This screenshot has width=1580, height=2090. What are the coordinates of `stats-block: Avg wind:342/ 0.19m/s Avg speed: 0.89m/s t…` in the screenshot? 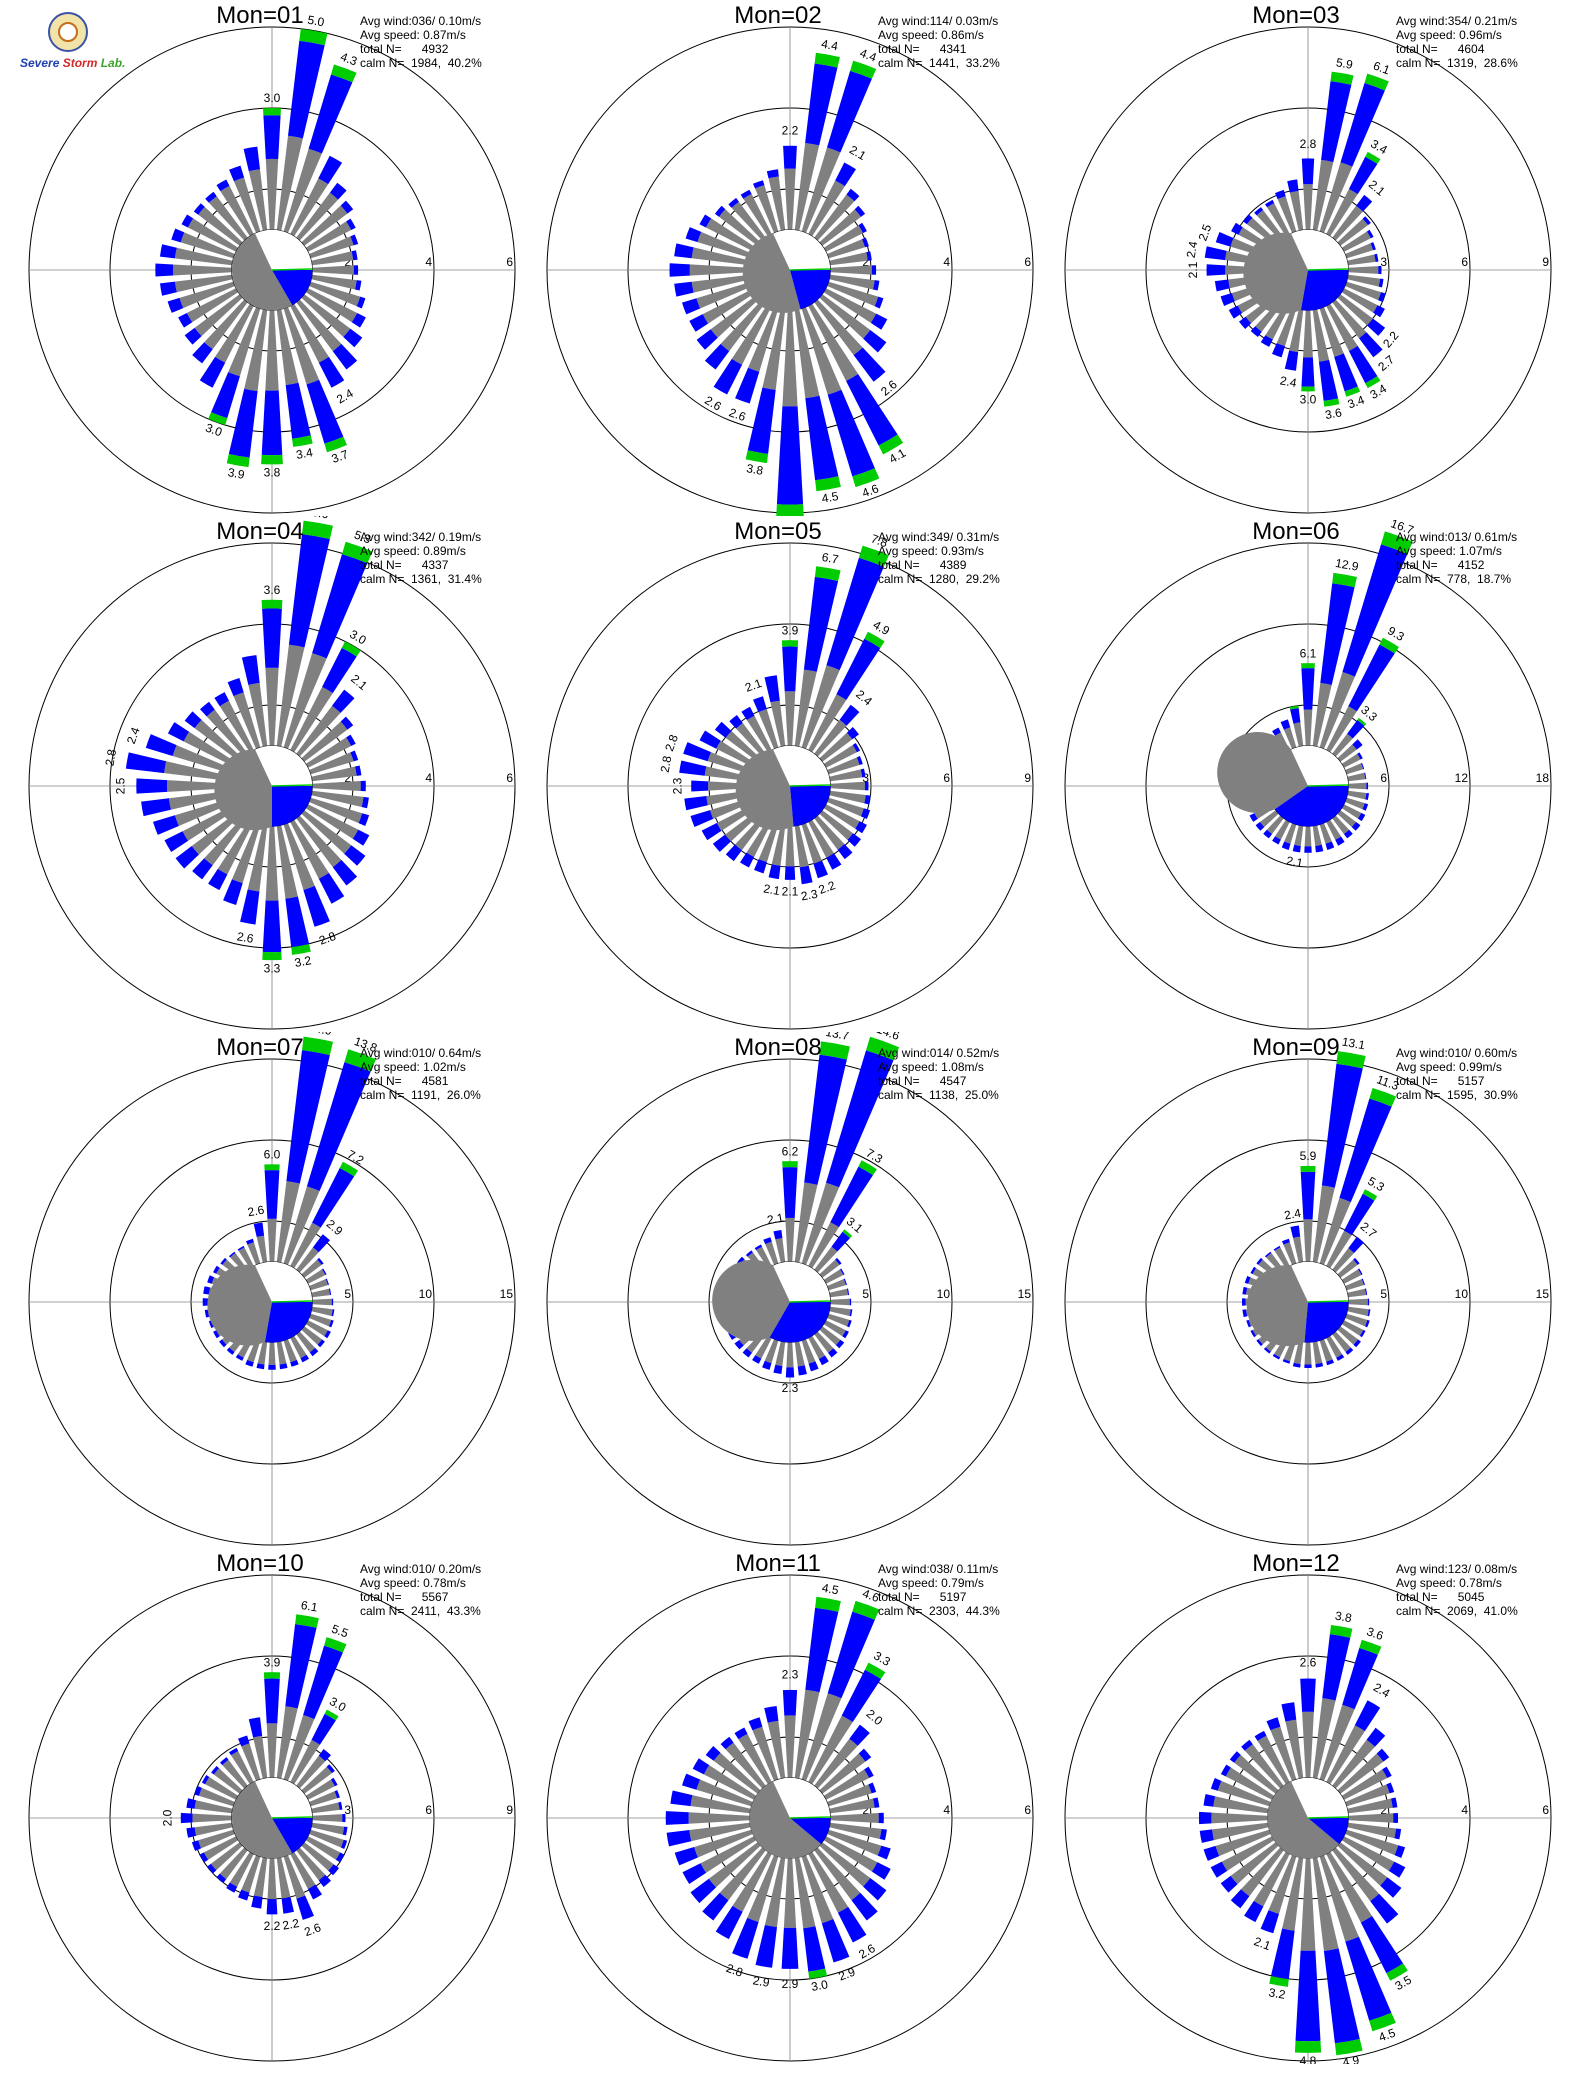 It's located at (421, 558).